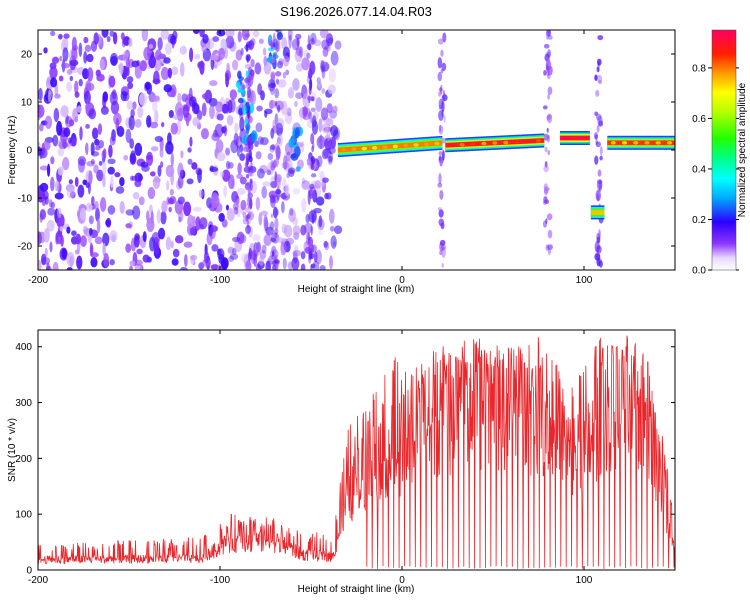  Describe the element at coordinates (29, 571) in the screenshot. I see `y-tick-label: 0` at that location.